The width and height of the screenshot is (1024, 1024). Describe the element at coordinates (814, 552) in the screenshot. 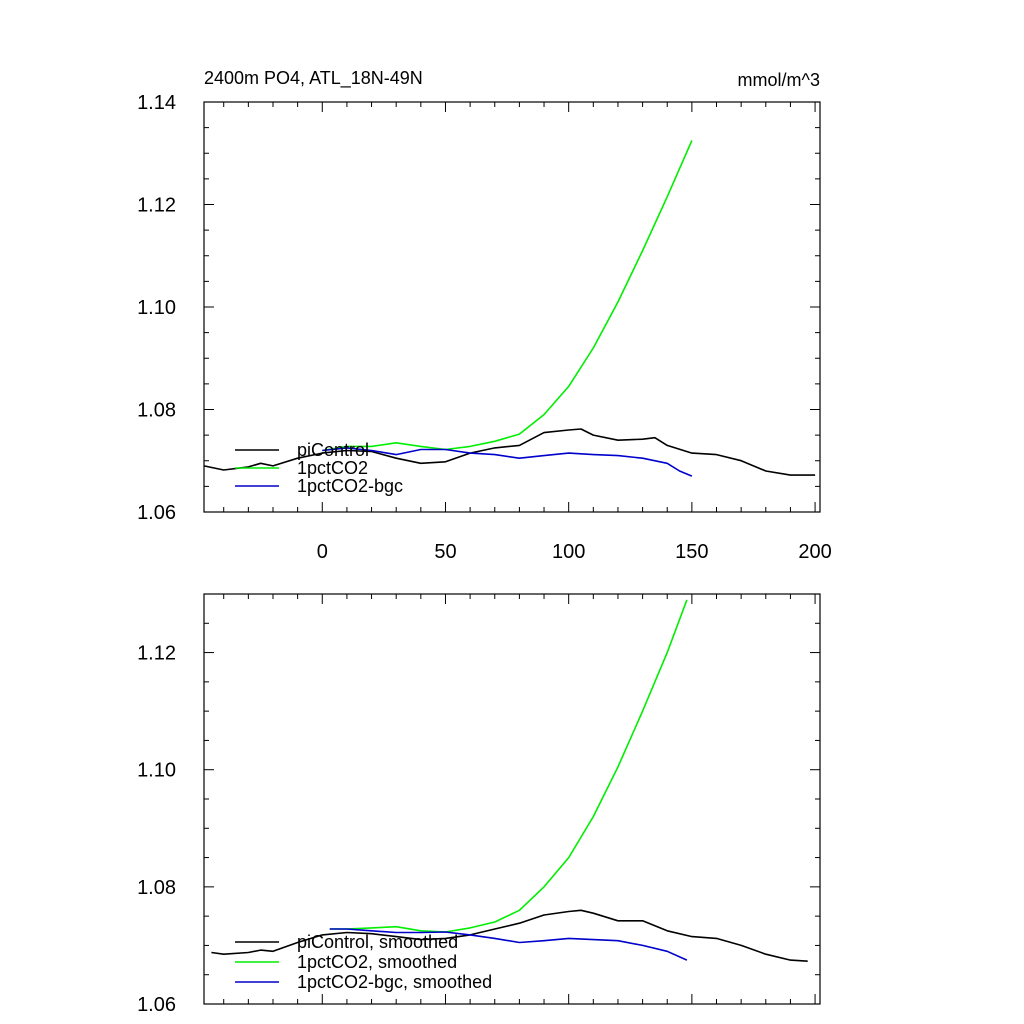

I see `x-tick-label: 200` at that location.